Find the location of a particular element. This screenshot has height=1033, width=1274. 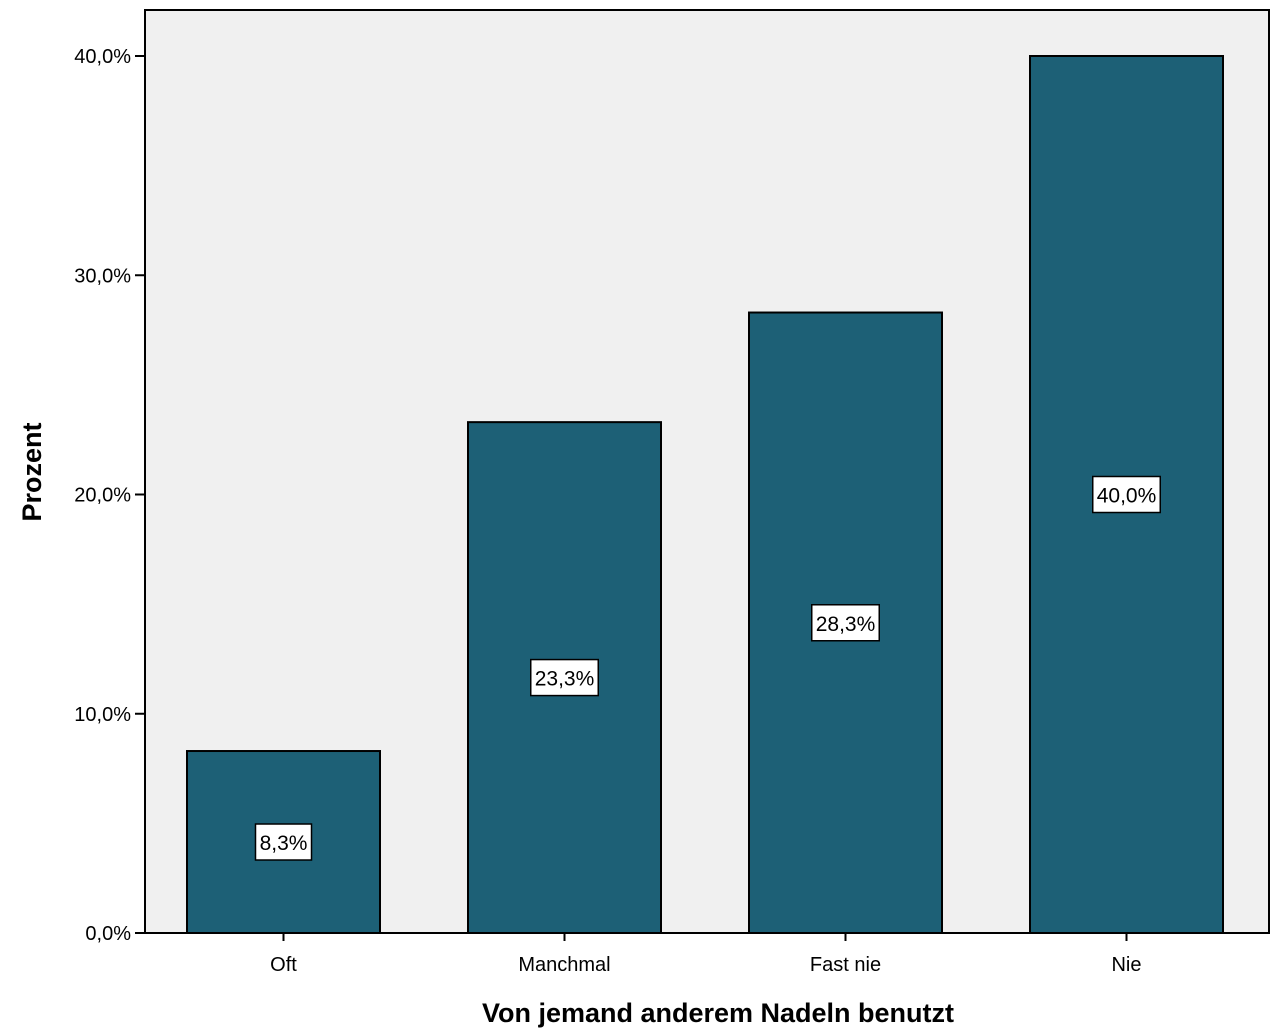

y-tick-label: 0,0% is located at coordinates (108, 934).